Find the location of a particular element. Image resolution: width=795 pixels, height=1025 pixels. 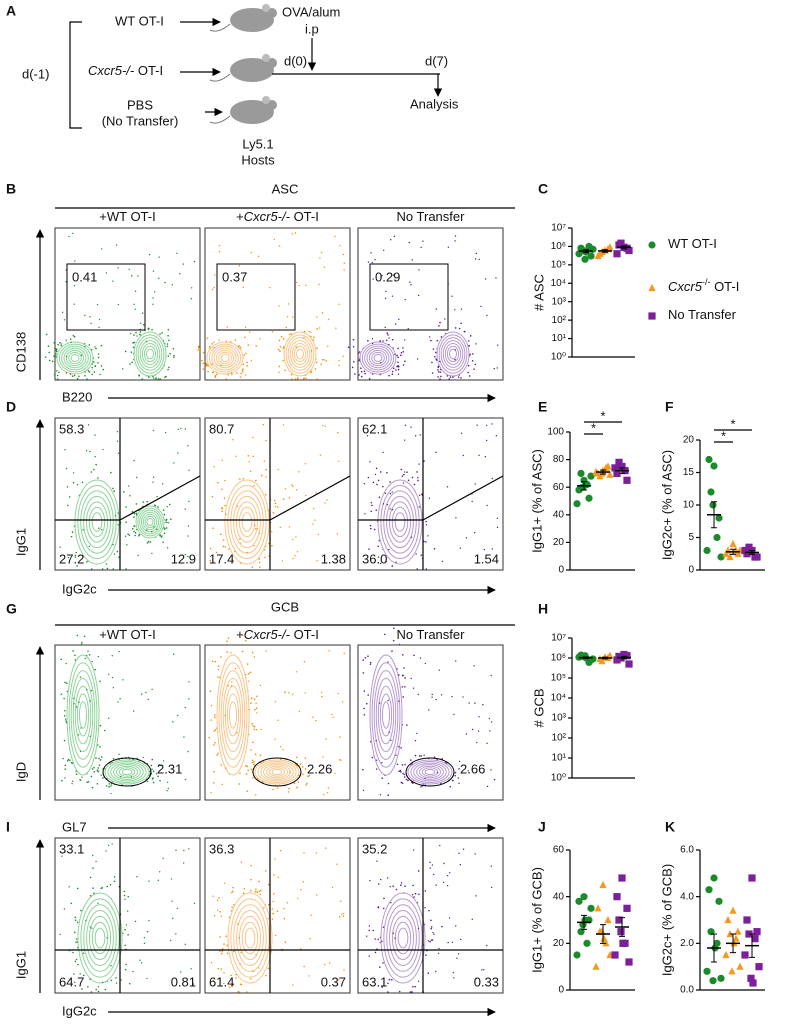

y-tick-label: 20 is located at coordinates (689, 440).